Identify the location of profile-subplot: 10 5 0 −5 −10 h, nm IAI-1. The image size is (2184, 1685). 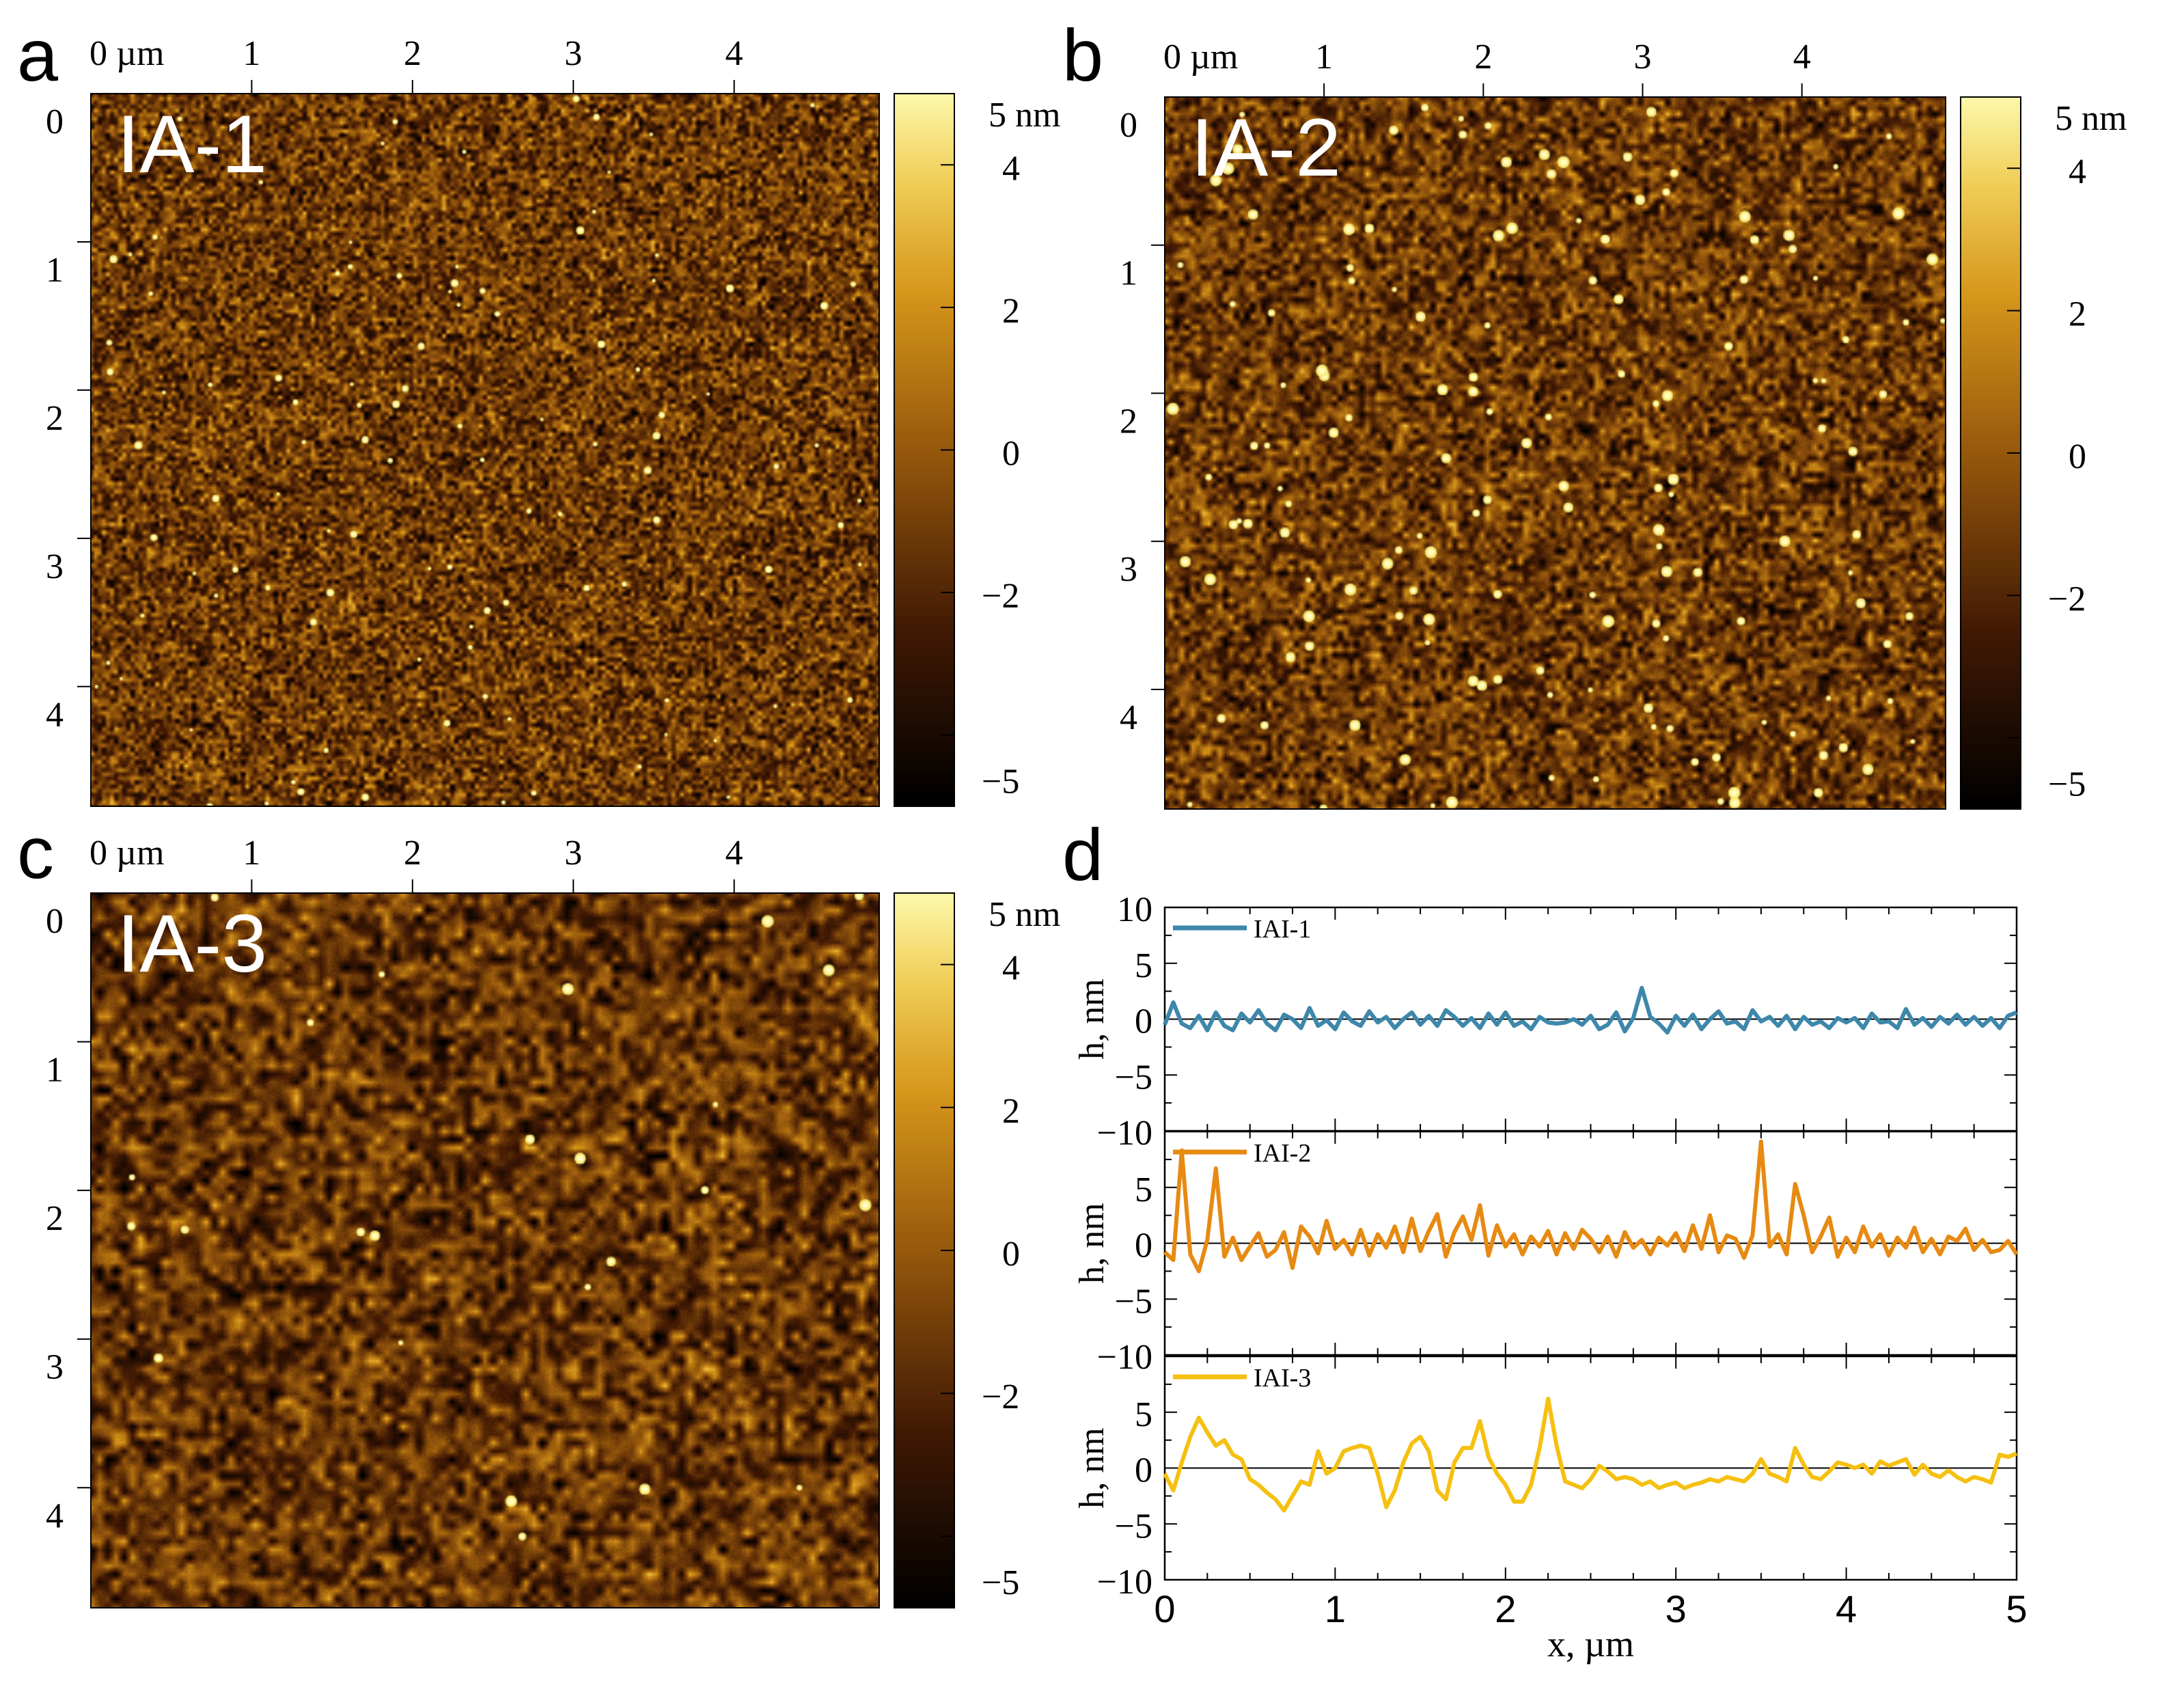
(1545, 1021).